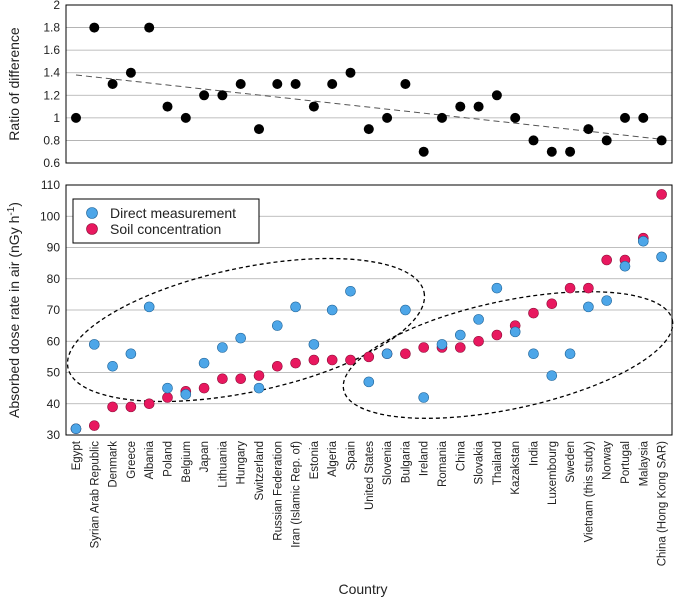  I want to click on x-category-label: Romania, so click(443, 463).